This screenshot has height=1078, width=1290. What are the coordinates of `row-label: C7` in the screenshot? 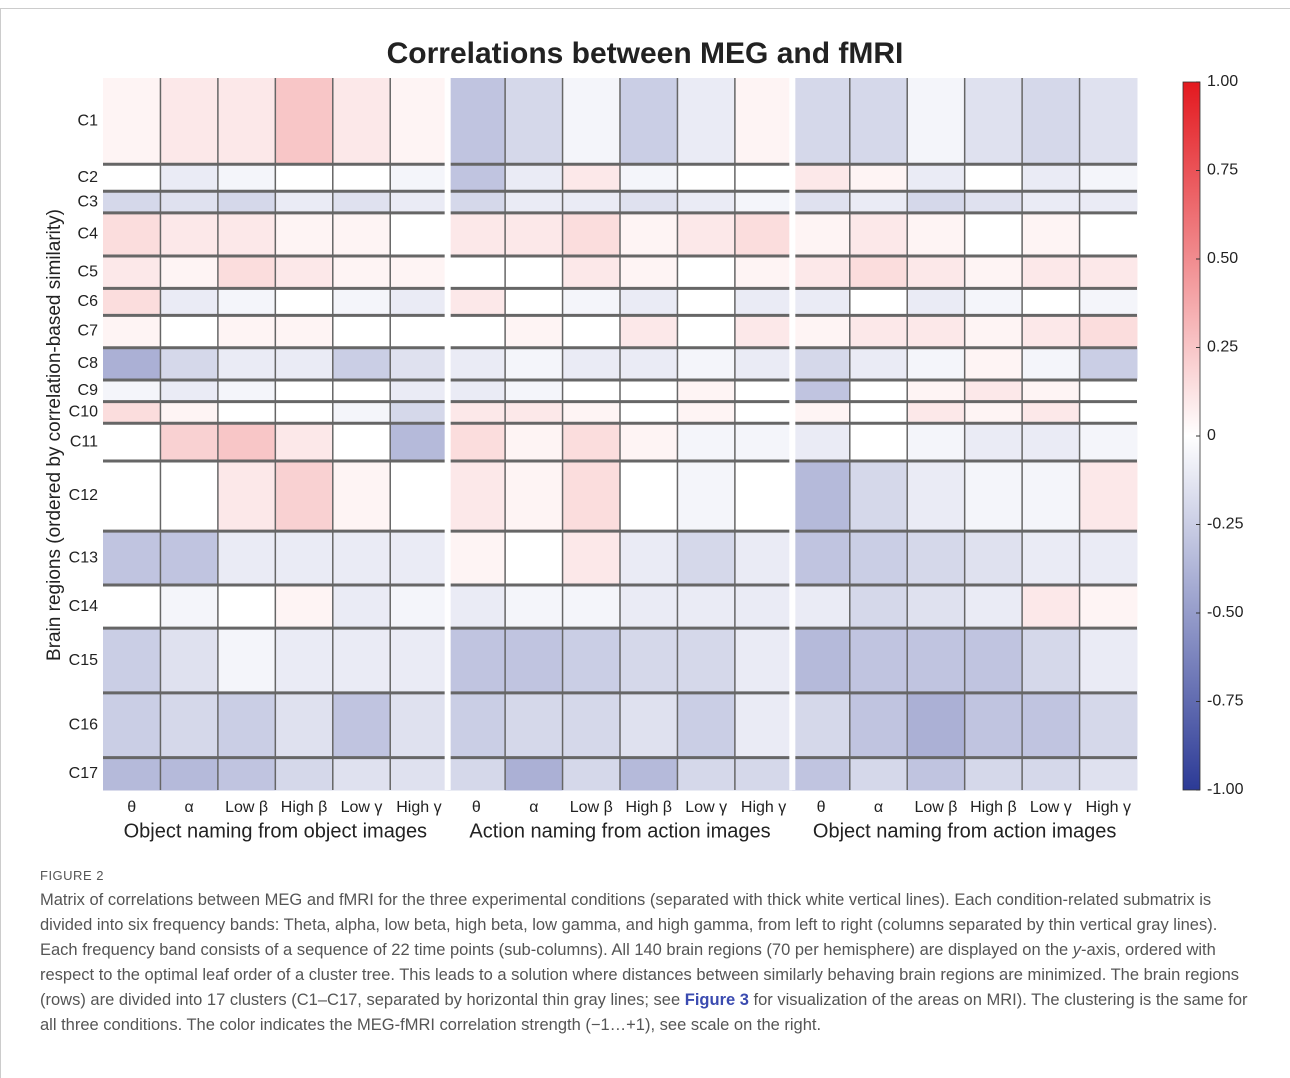 It's located at (88, 331).